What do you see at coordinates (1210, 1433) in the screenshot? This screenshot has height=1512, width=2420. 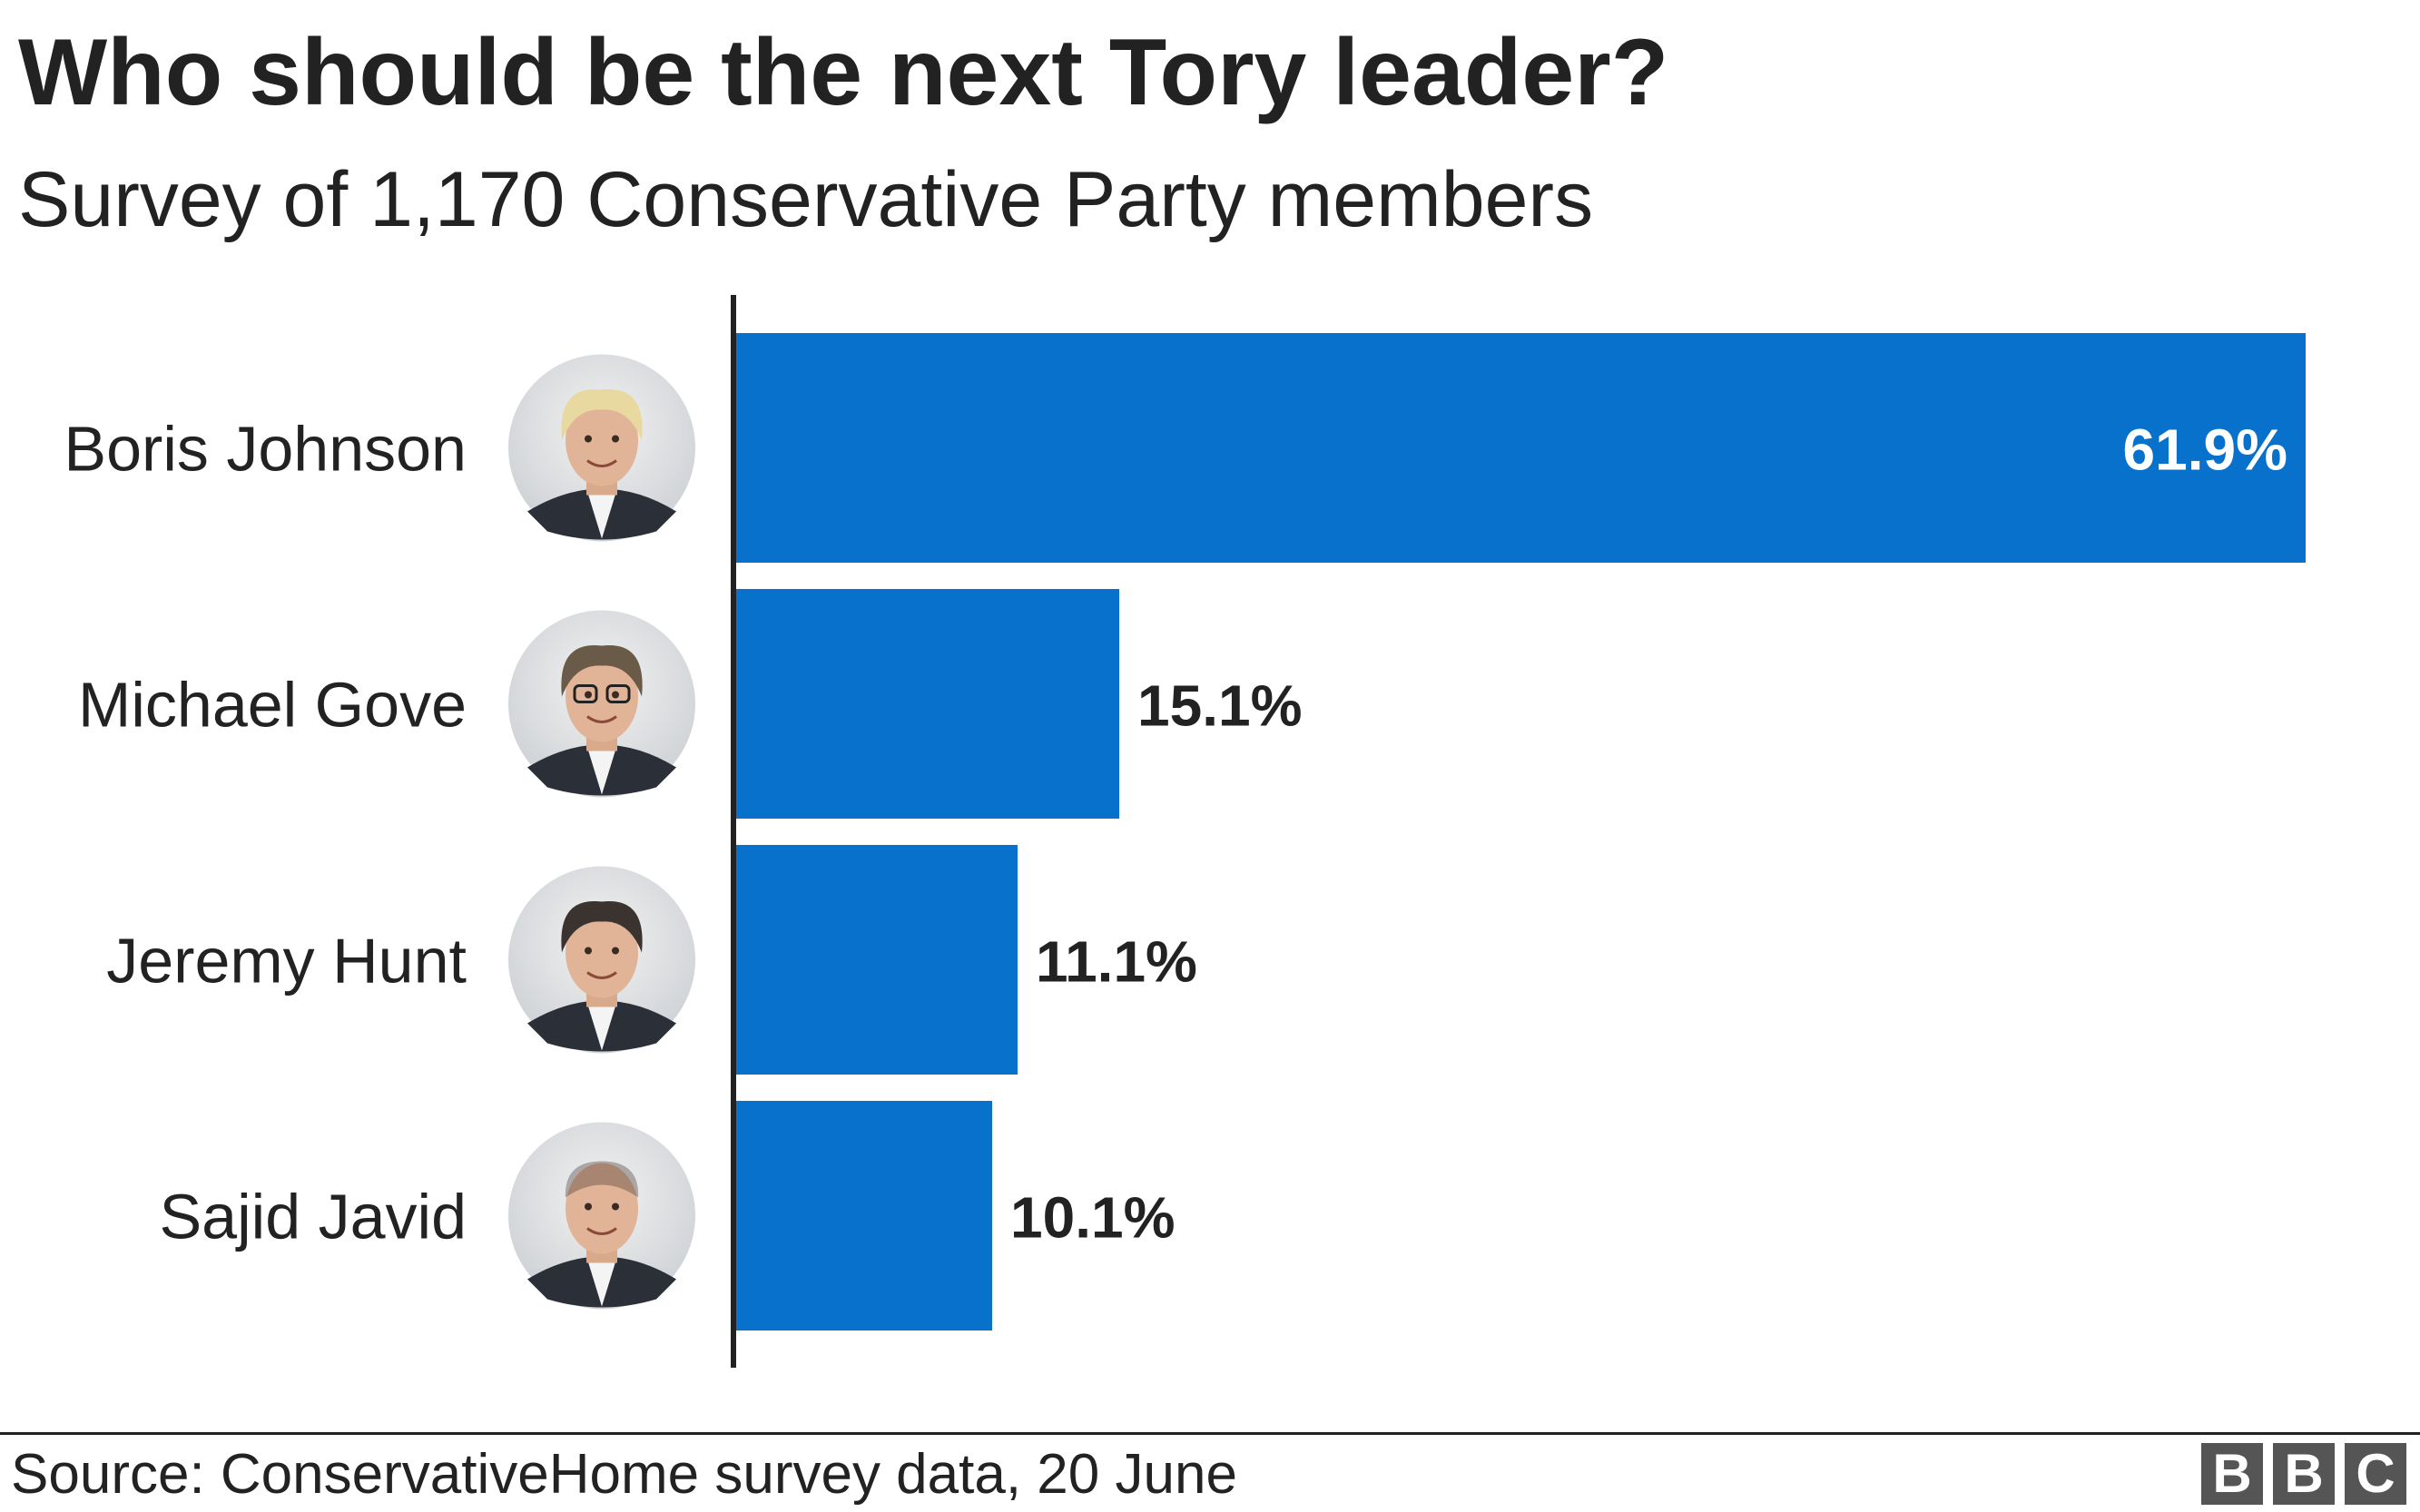 I see `footer-divider` at bounding box center [1210, 1433].